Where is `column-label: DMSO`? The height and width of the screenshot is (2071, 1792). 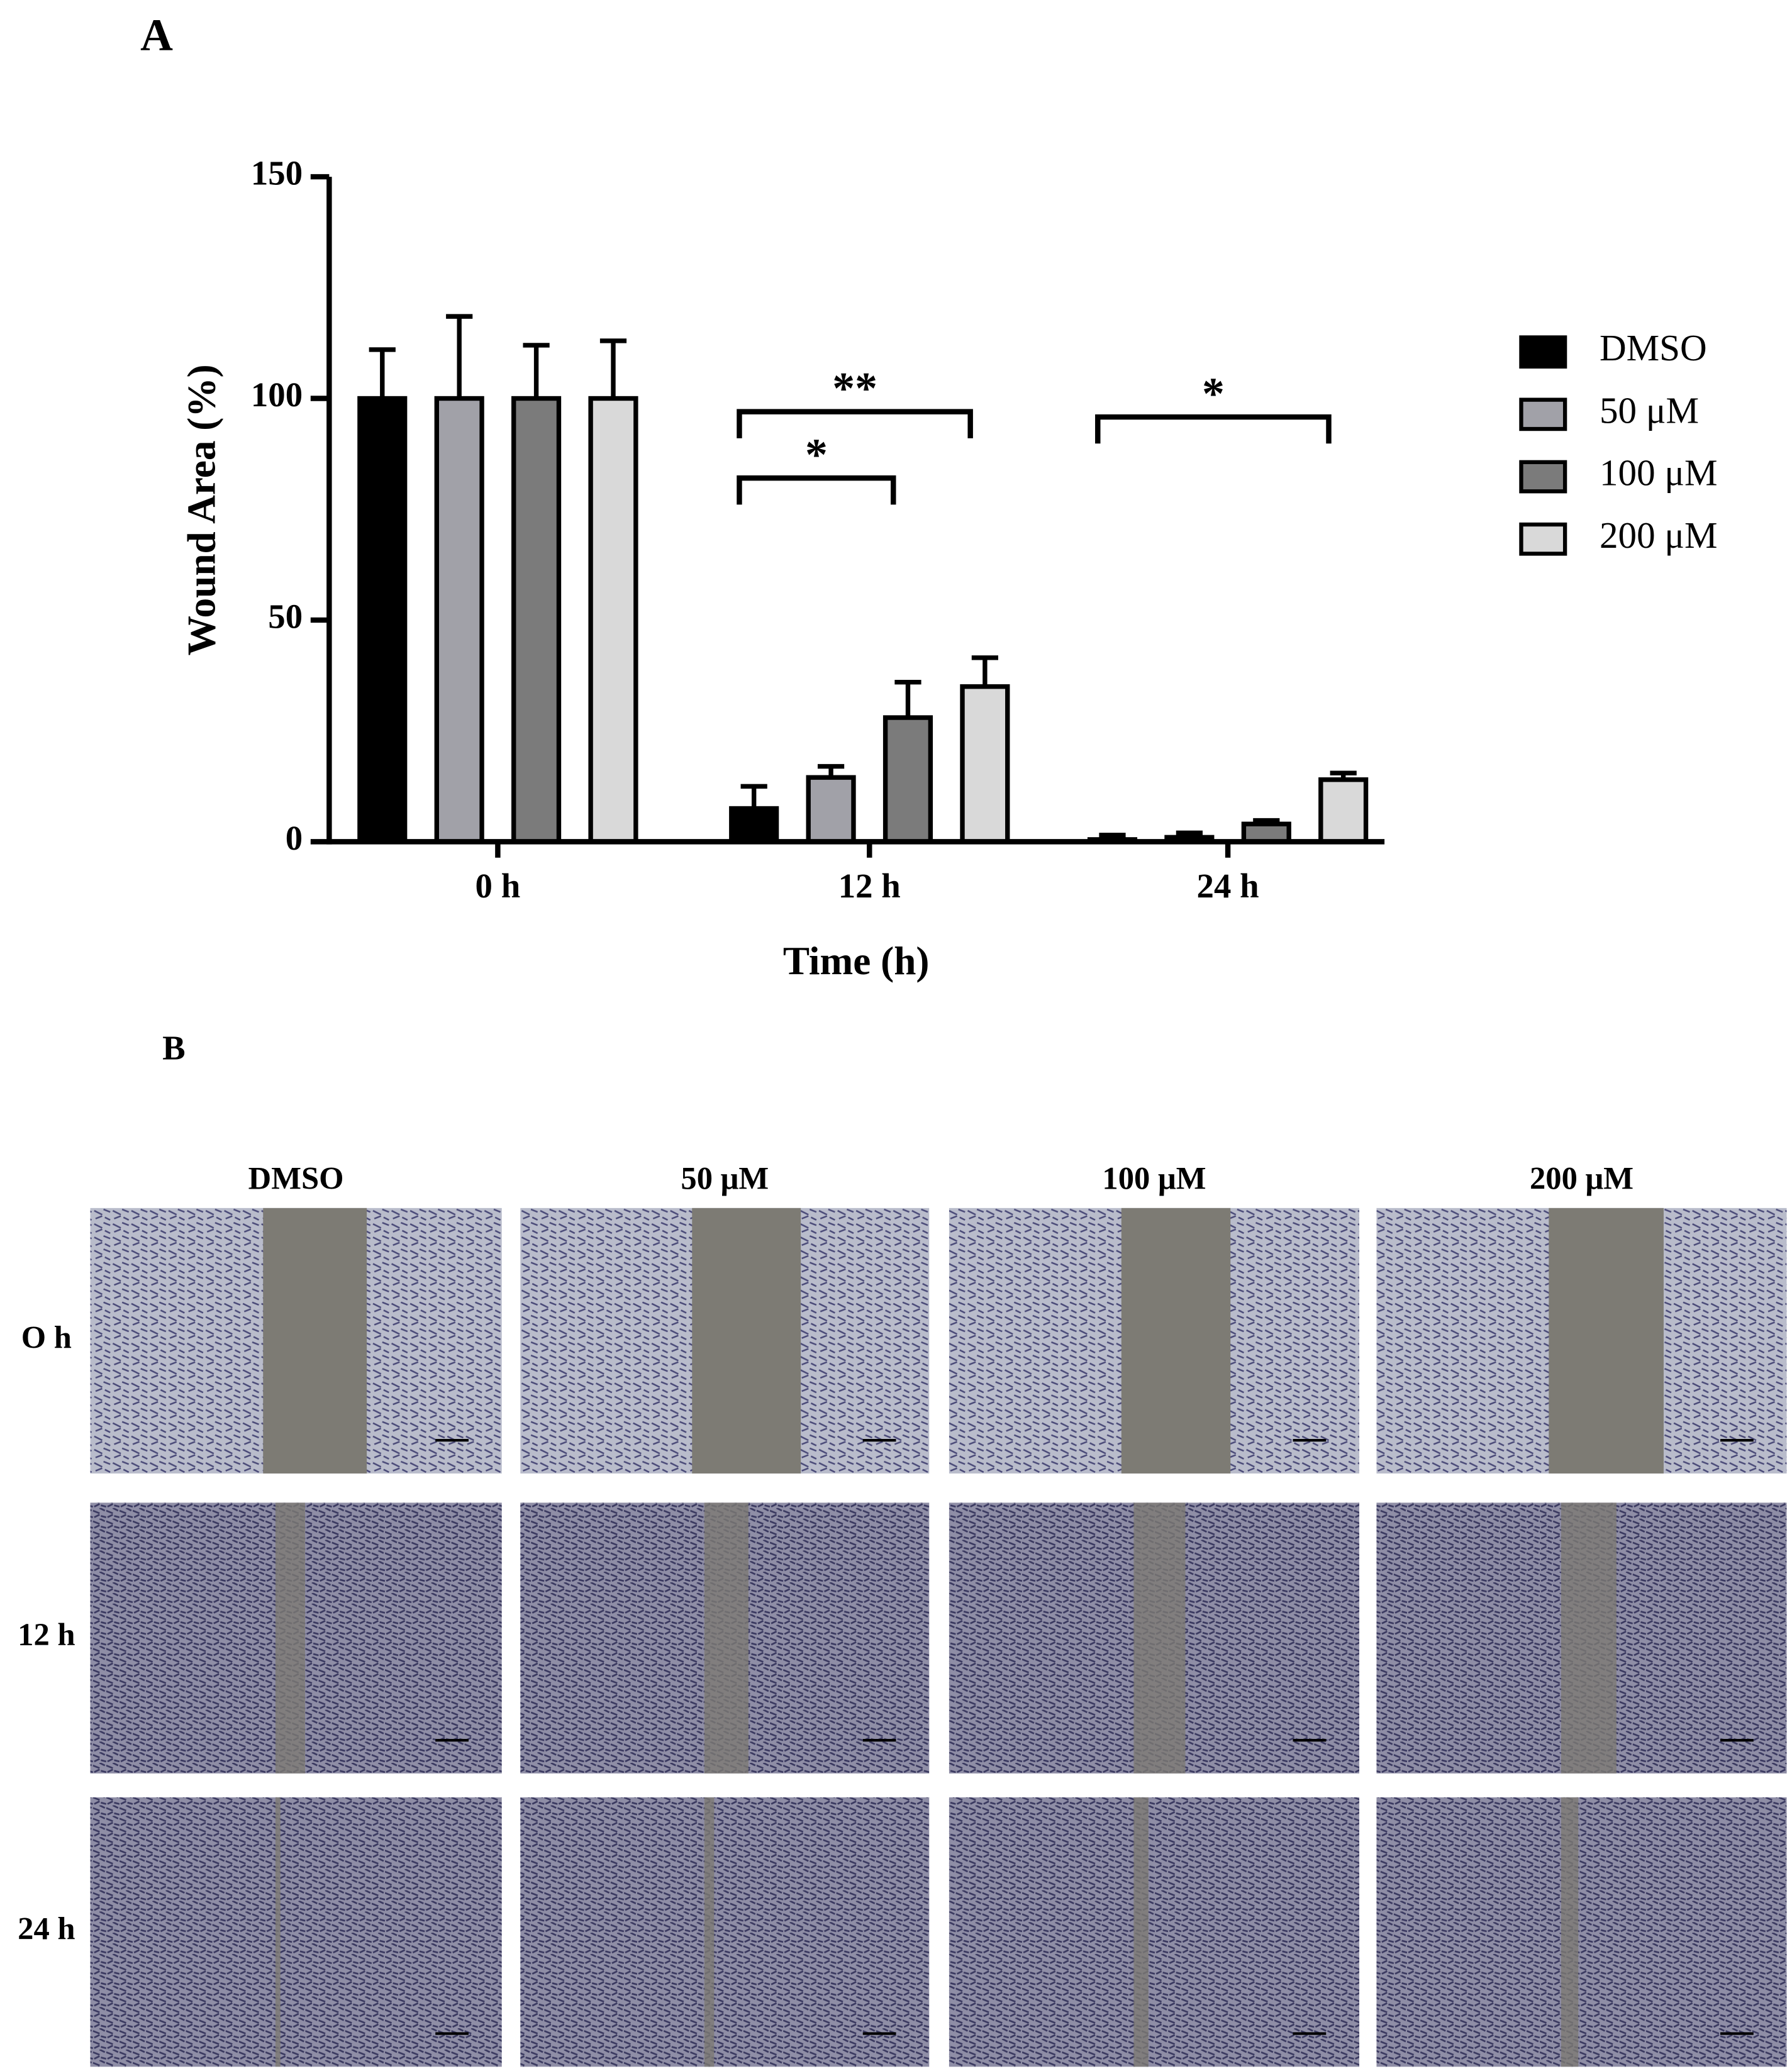
column-label: DMSO is located at coordinates (296, 1178).